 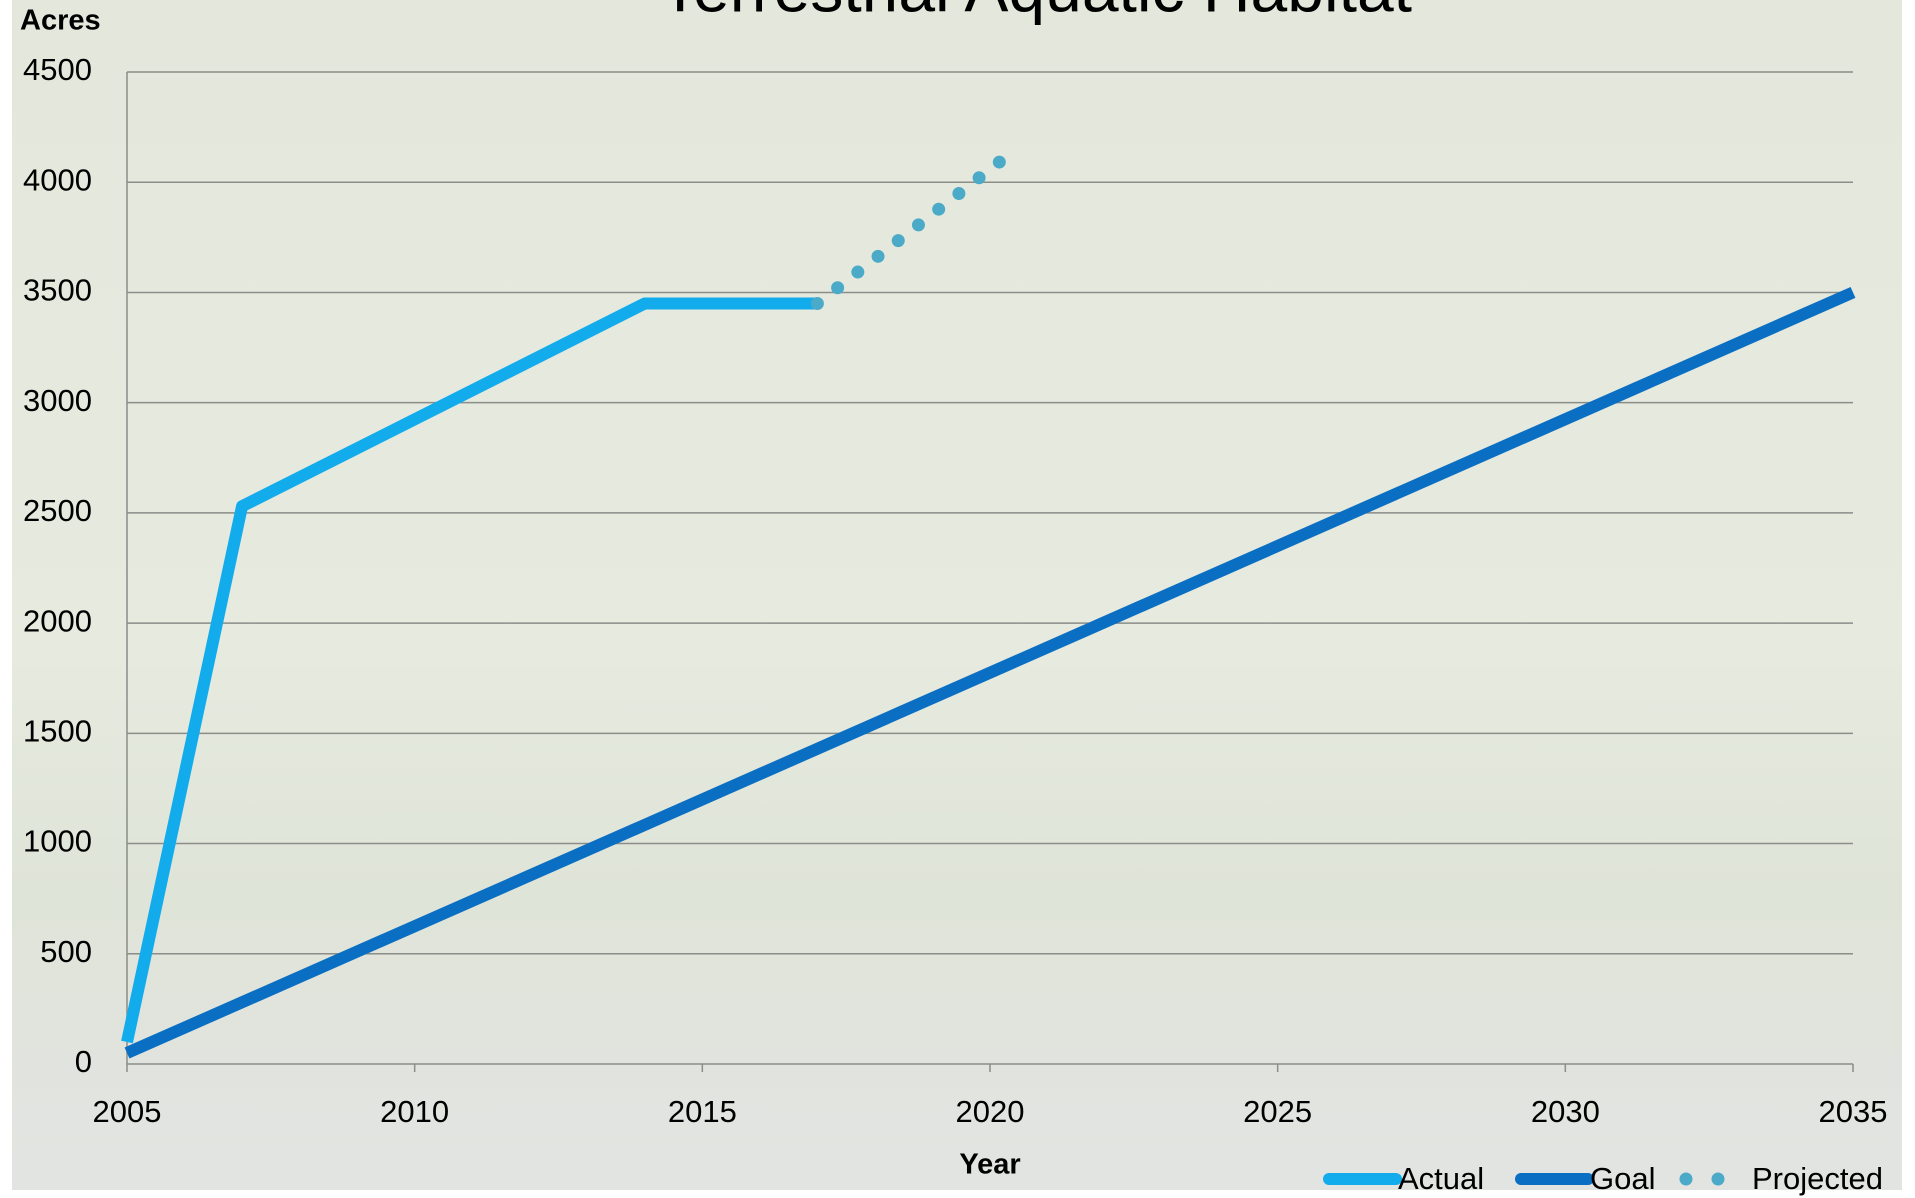 What do you see at coordinates (57, 510) in the screenshot?
I see `y-tick-label: 2500` at bounding box center [57, 510].